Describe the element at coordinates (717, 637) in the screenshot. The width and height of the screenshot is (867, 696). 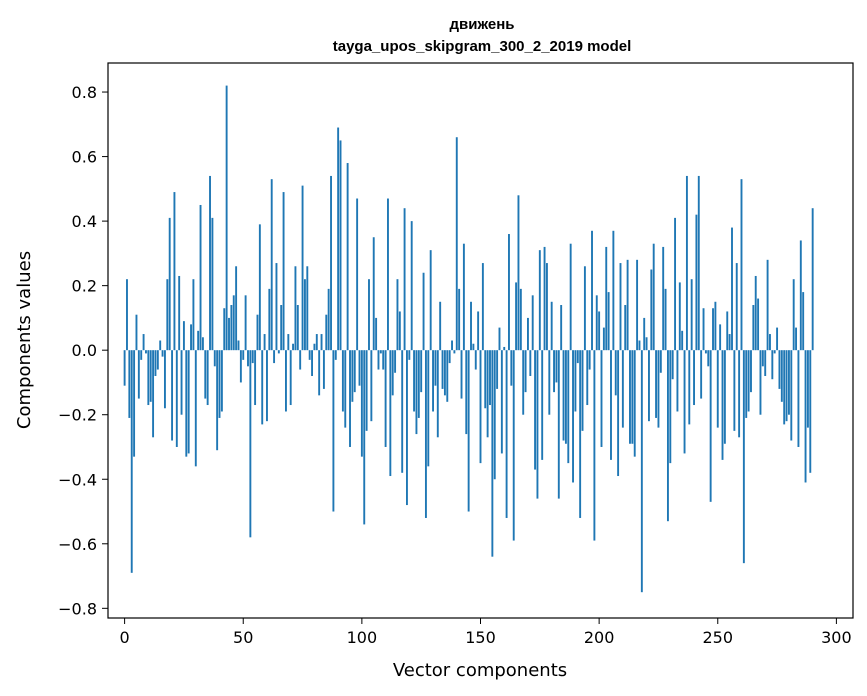
I see `x-tick-label: 250` at that location.